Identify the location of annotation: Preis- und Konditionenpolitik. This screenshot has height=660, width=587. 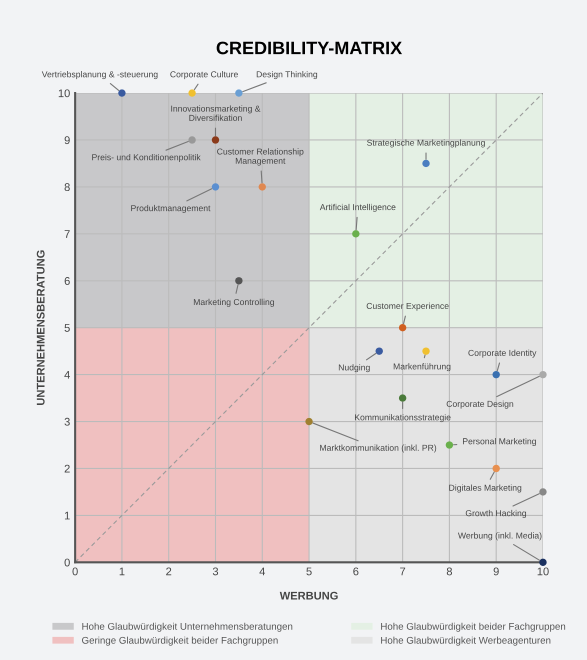
(146, 158).